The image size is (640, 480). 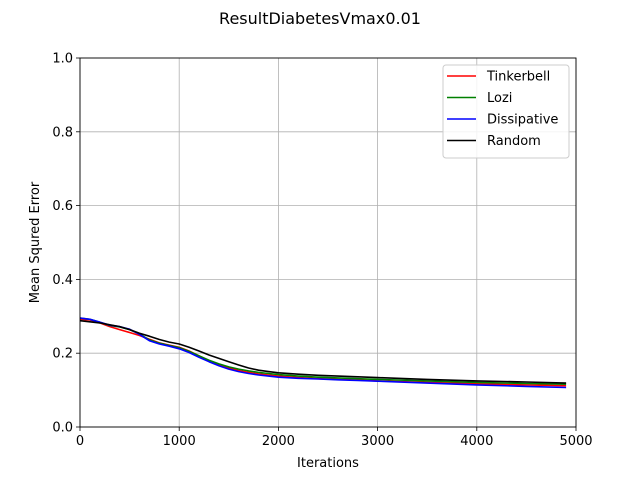 I want to click on series-line-random, so click(x=323, y=351).